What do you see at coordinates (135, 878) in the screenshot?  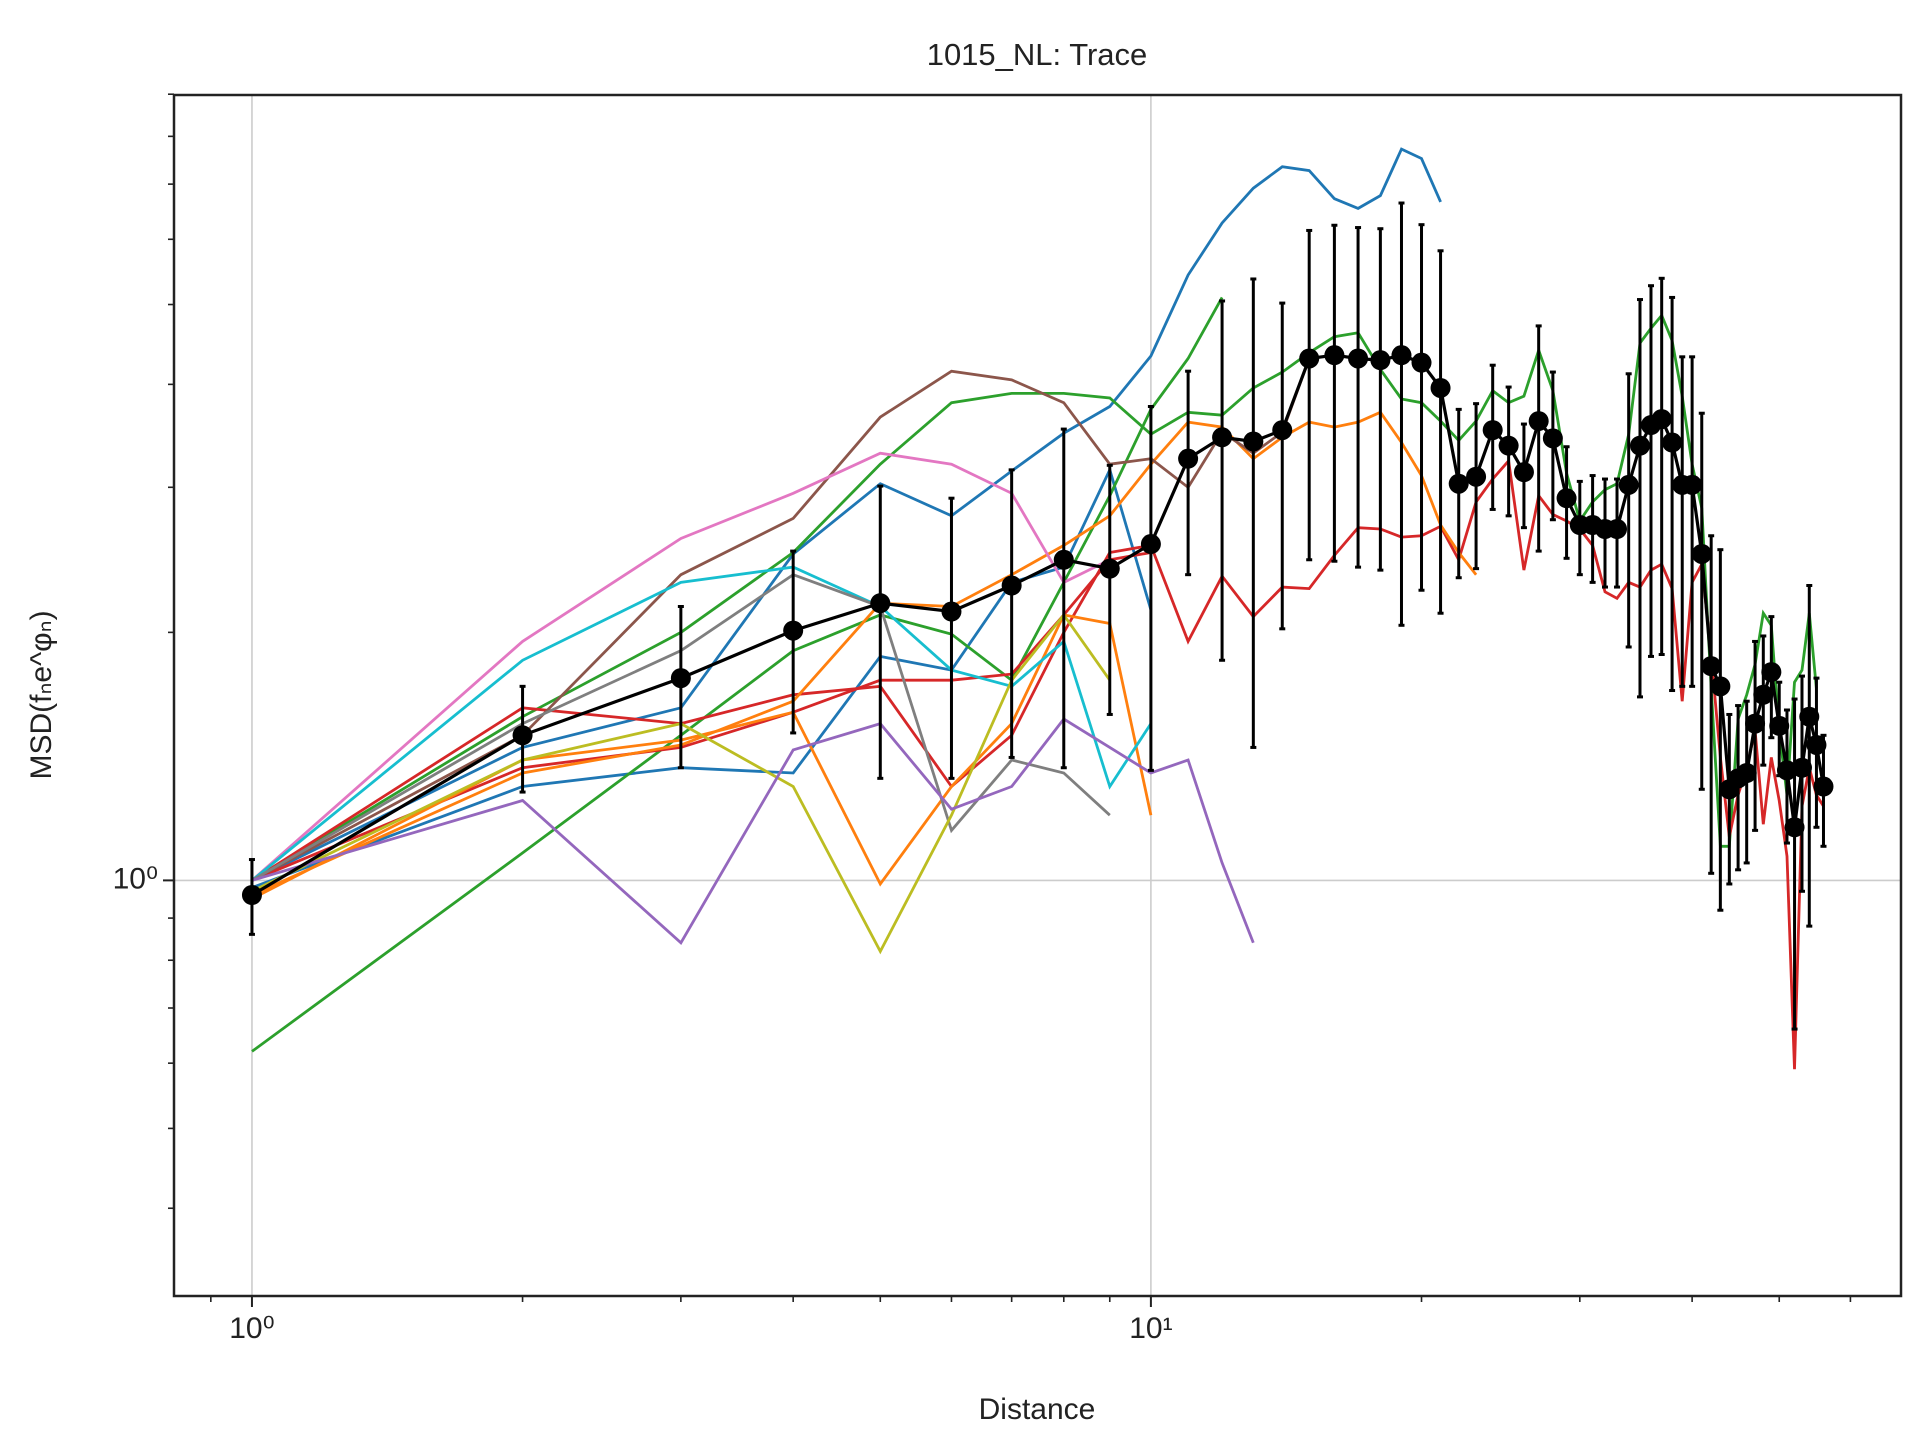 I see `y-tick-label: 10⁰` at bounding box center [135, 878].